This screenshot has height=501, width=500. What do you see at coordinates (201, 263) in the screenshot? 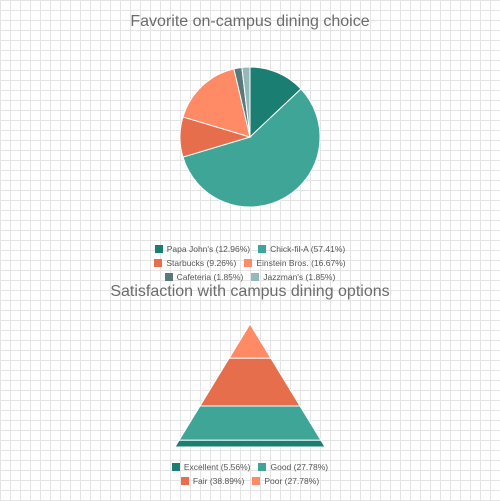
I see `legend-label: Starbucks (9.26%)` at bounding box center [201, 263].